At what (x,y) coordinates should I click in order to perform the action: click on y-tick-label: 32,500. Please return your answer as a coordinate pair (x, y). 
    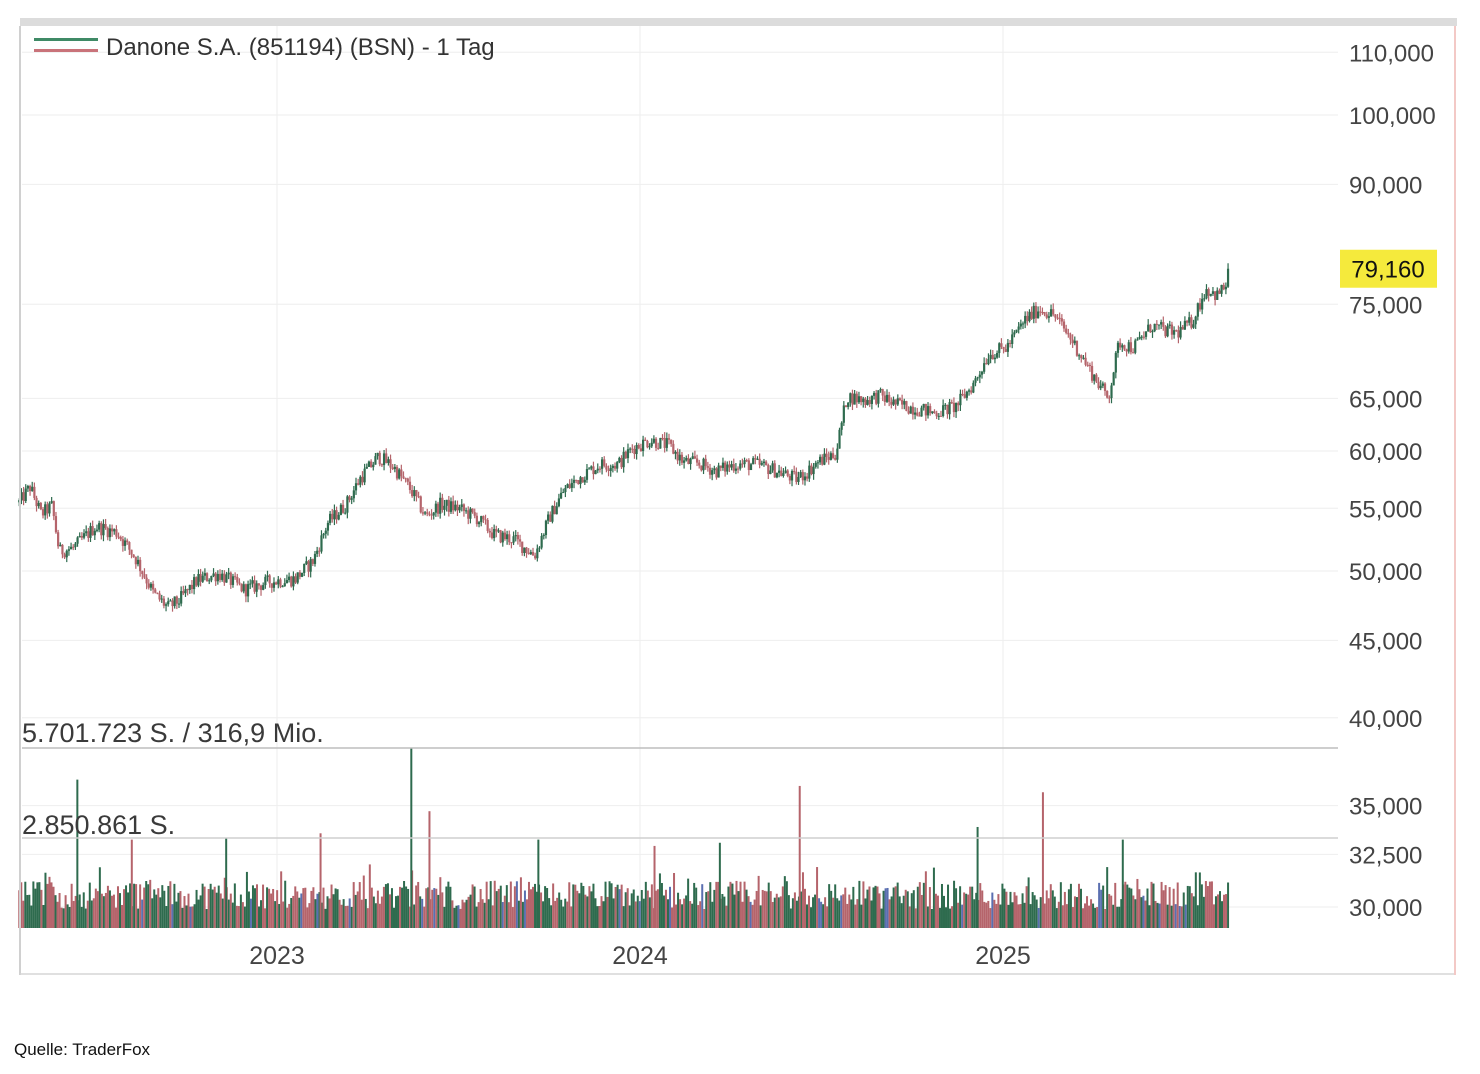
    Looking at the image, I should click on (1385, 855).